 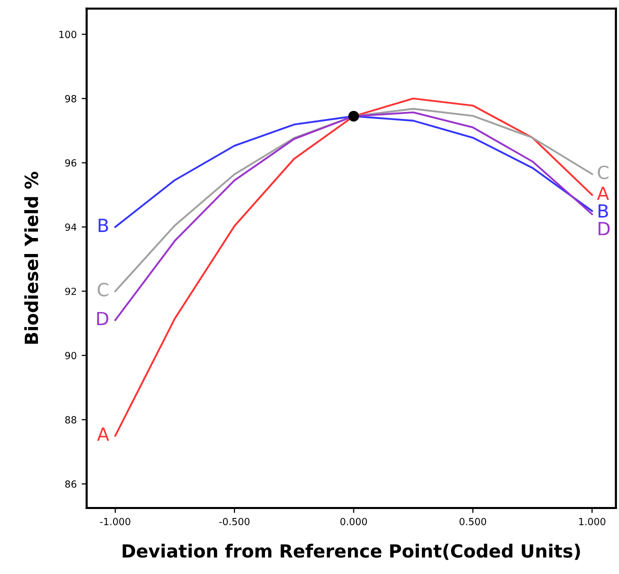 I want to click on x-tick-label: 0.000, so click(x=353, y=522).